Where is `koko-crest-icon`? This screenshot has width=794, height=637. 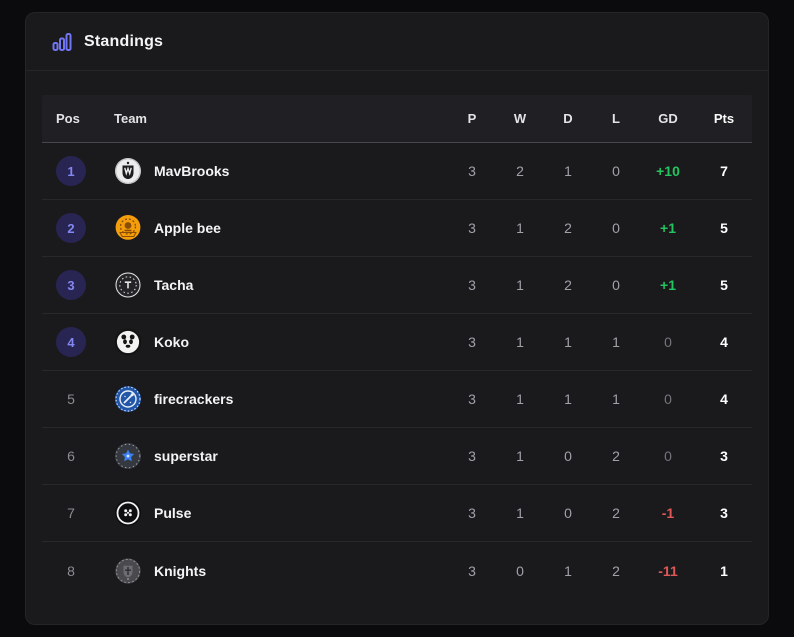
koko-crest-icon is located at coordinates (128, 342).